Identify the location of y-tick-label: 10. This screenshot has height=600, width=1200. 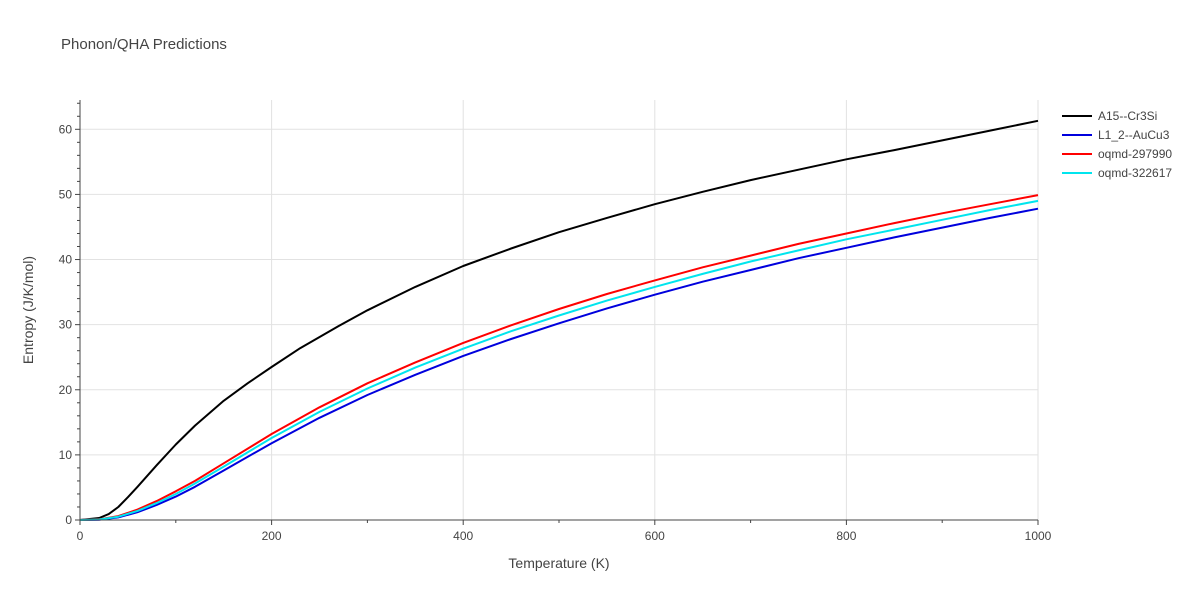
(66, 455).